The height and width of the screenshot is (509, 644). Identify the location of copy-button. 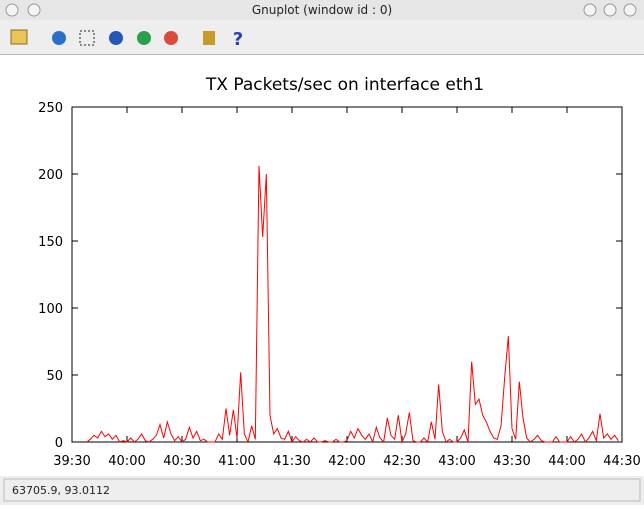
(19, 37).